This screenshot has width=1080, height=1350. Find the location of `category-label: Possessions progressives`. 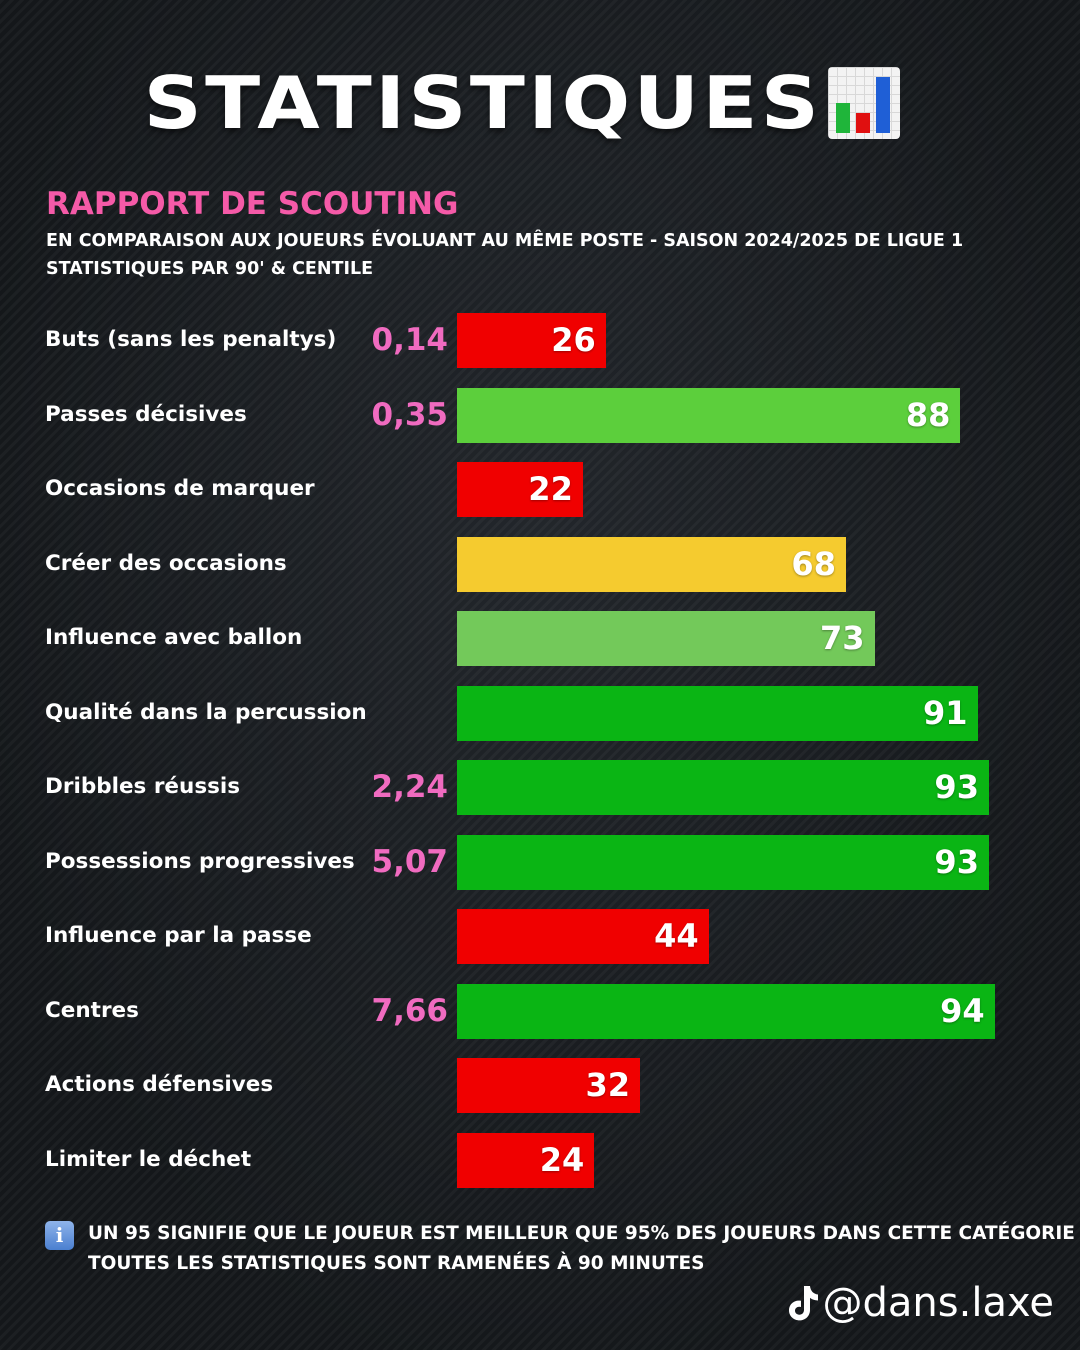

category-label: Possessions progressives is located at coordinates (200, 861).